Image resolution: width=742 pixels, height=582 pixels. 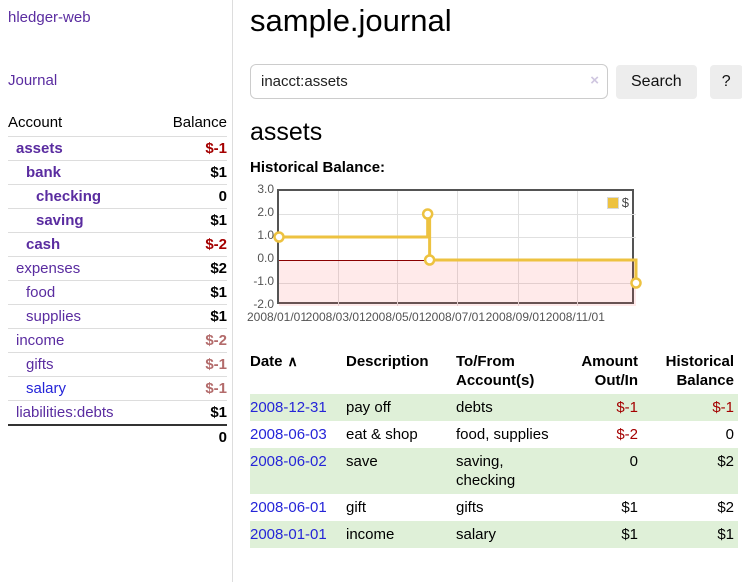 What do you see at coordinates (609, 371) in the screenshot?
I see `register-header-amount: Amount Out/In` at bounding box center [609, 371].